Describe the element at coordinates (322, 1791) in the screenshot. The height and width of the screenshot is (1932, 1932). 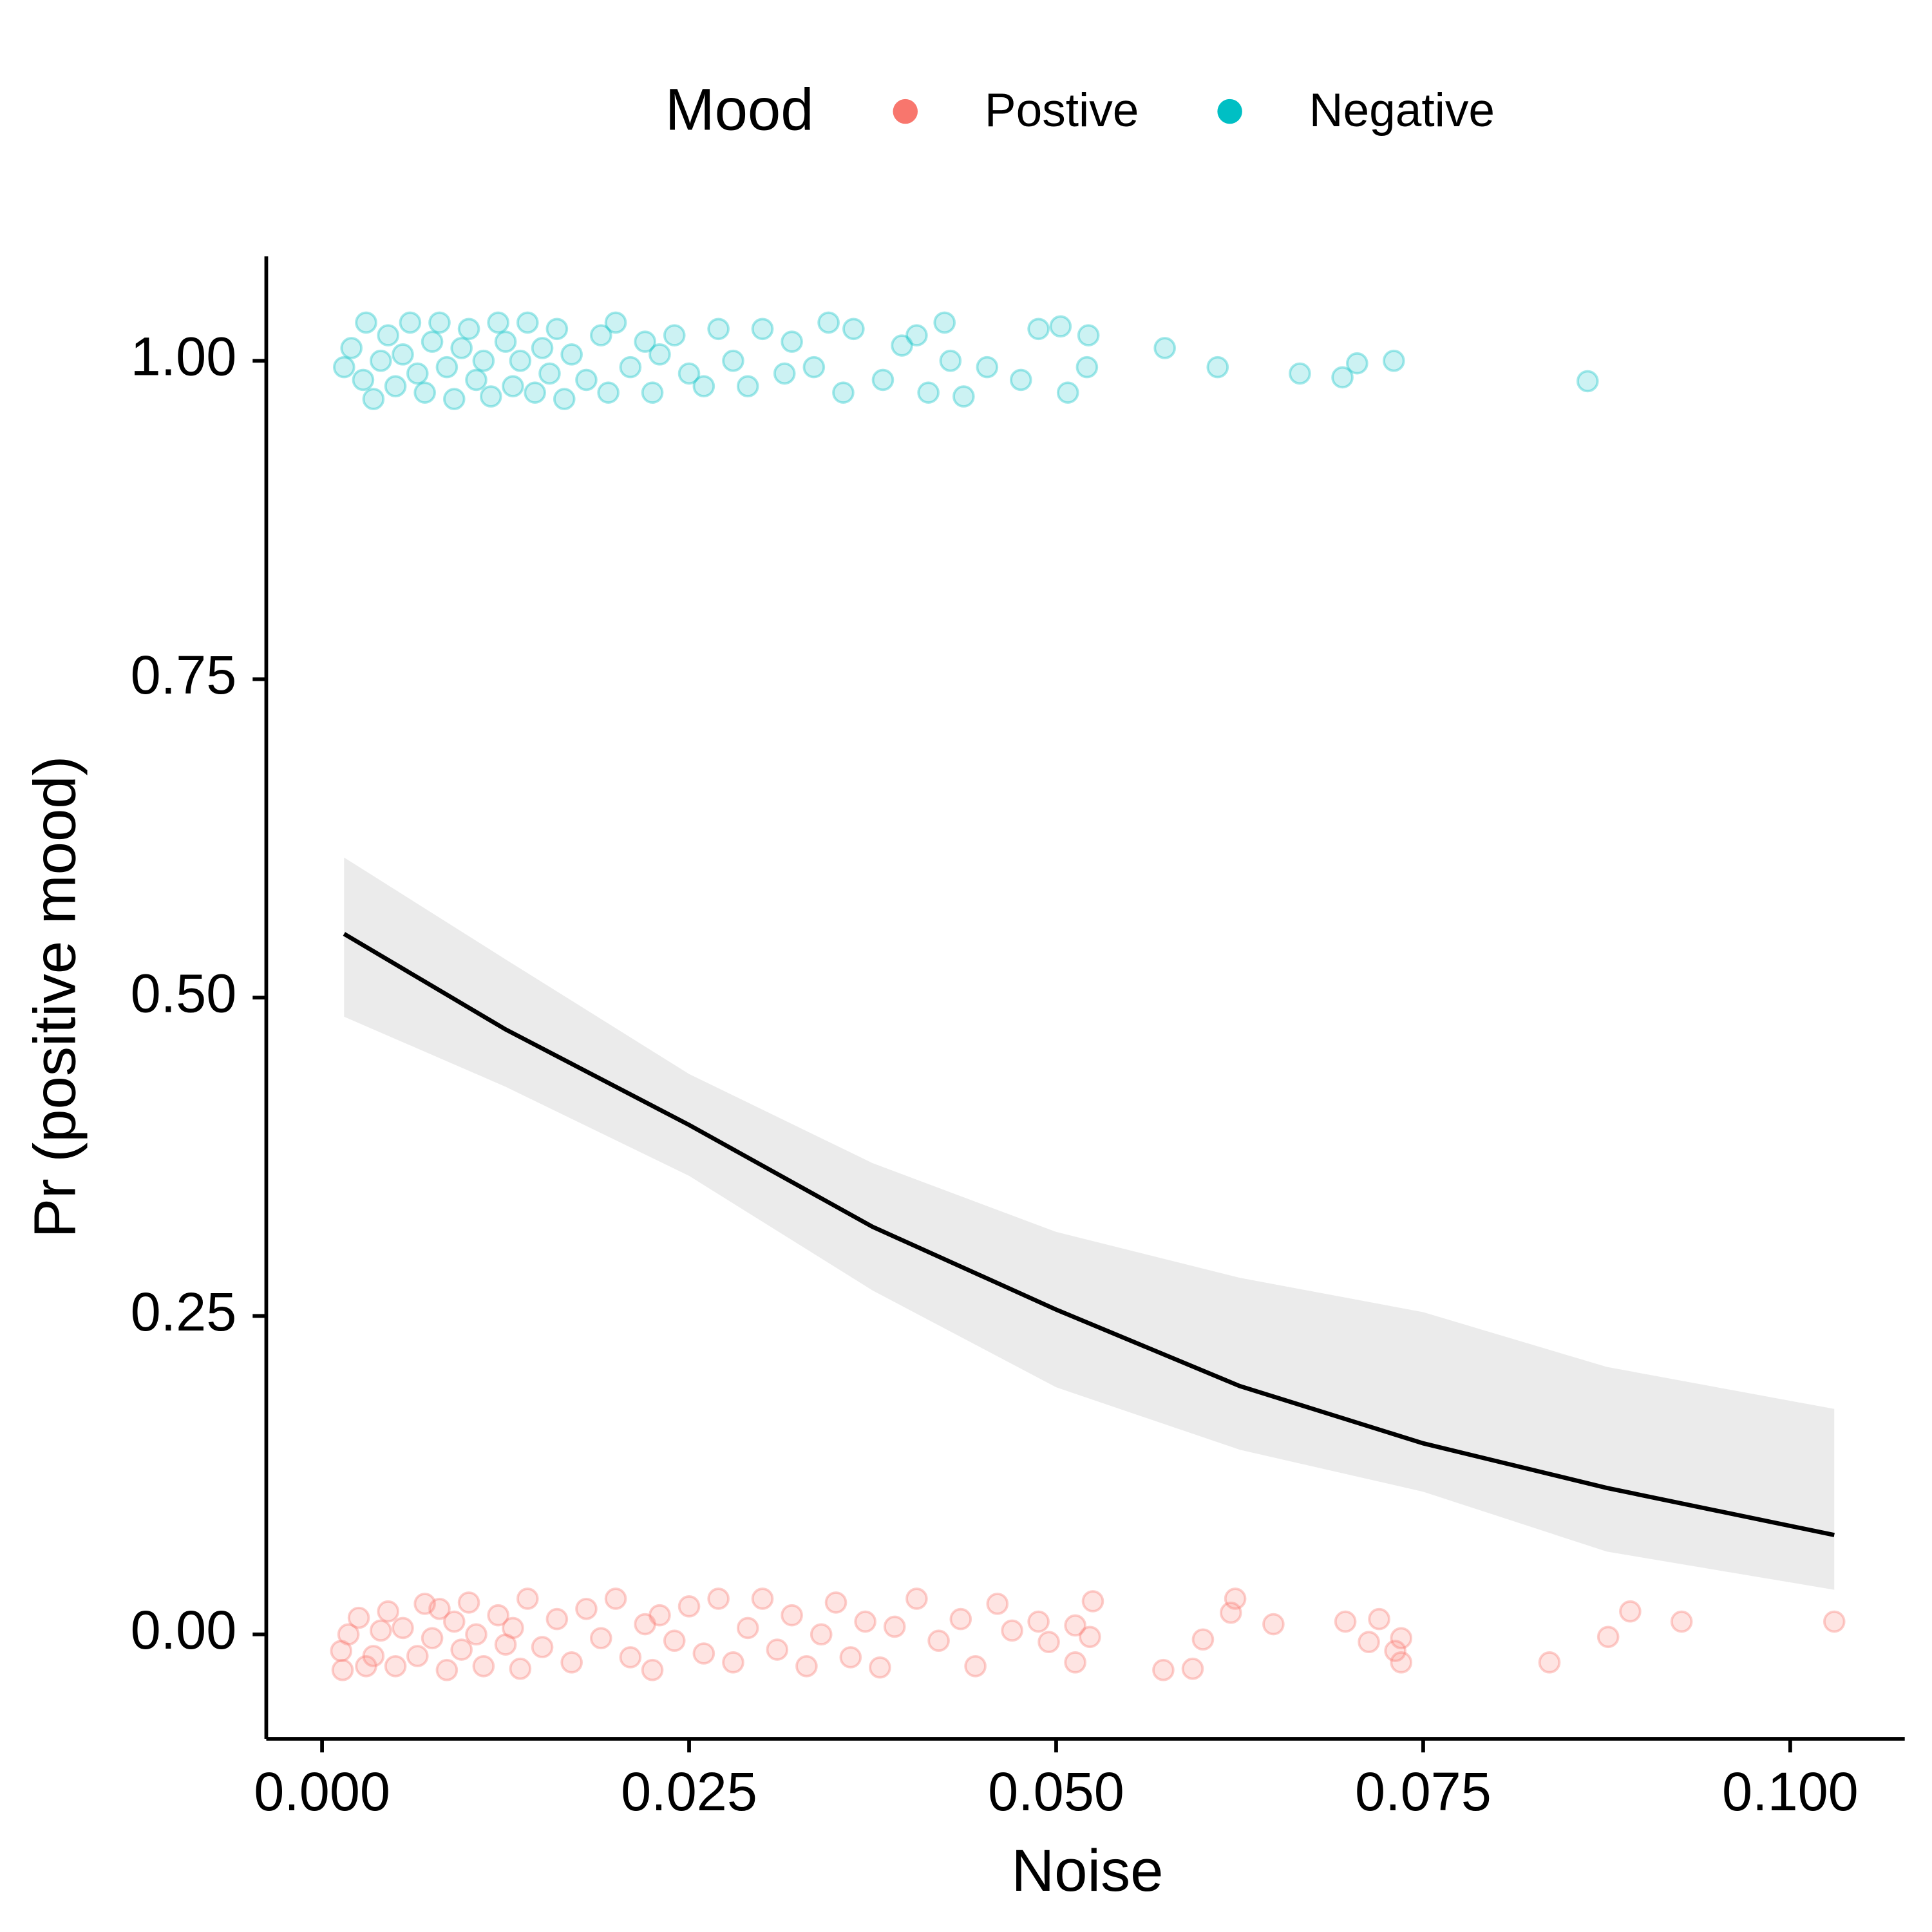
I see `x-tick-label: 0.000` at that location.